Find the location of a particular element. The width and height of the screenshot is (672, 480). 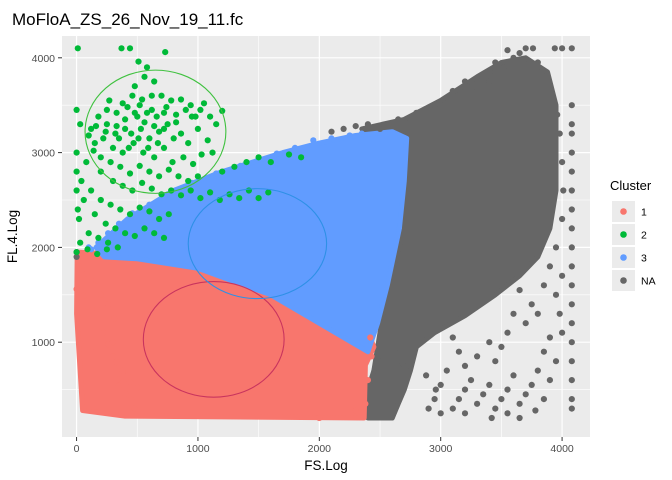

x-tick-label: 4000 is located at coordinates (562, 449).